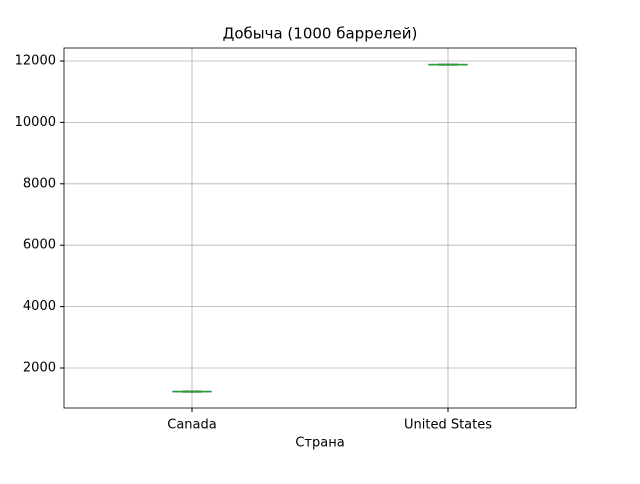 This screenshot has width=640, height=484. What do you see at coordinates (320, 34) in the screenshot?
I see `chart-title: Добыча (1000 баррелей)` at bounding box center [320, 34].